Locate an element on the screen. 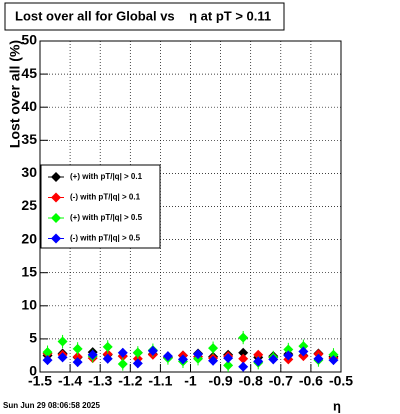  x-tick-label: -0.7 is located at coordinates (281, 381).